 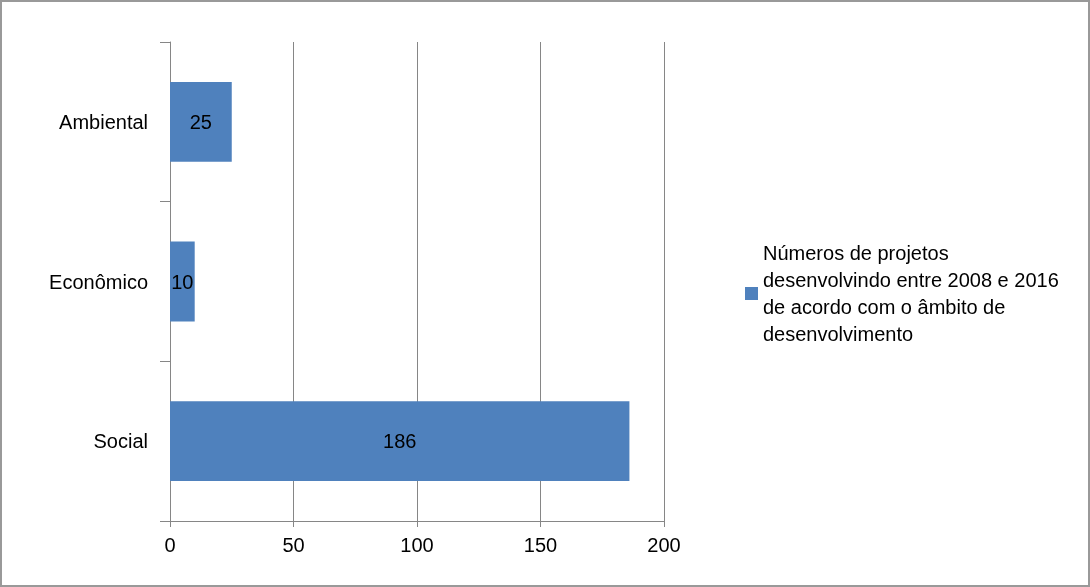 I want to click on x-tick-label: 0, so click(x=170, y=545).